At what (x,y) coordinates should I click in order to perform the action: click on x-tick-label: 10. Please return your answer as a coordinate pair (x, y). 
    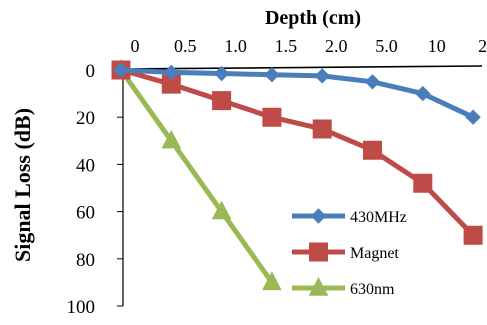
    Looking at the image, I should click on (437, 46).